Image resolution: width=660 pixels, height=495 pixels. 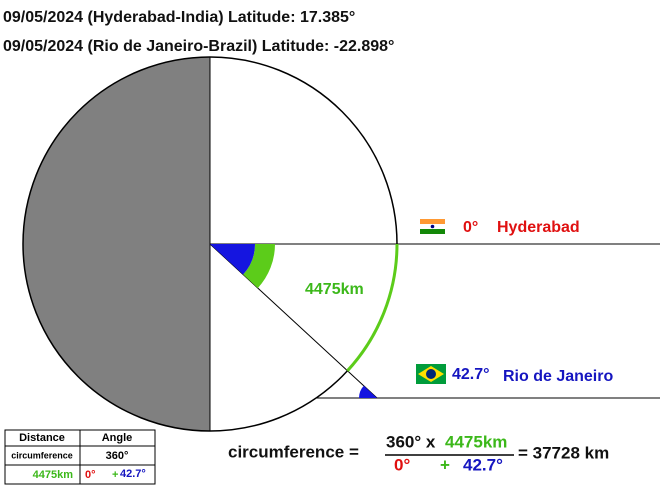 What do you see at coordinates (117, 456) in the screenshot?
I see `table-cell: 360°` at bounding box center [117, 456].